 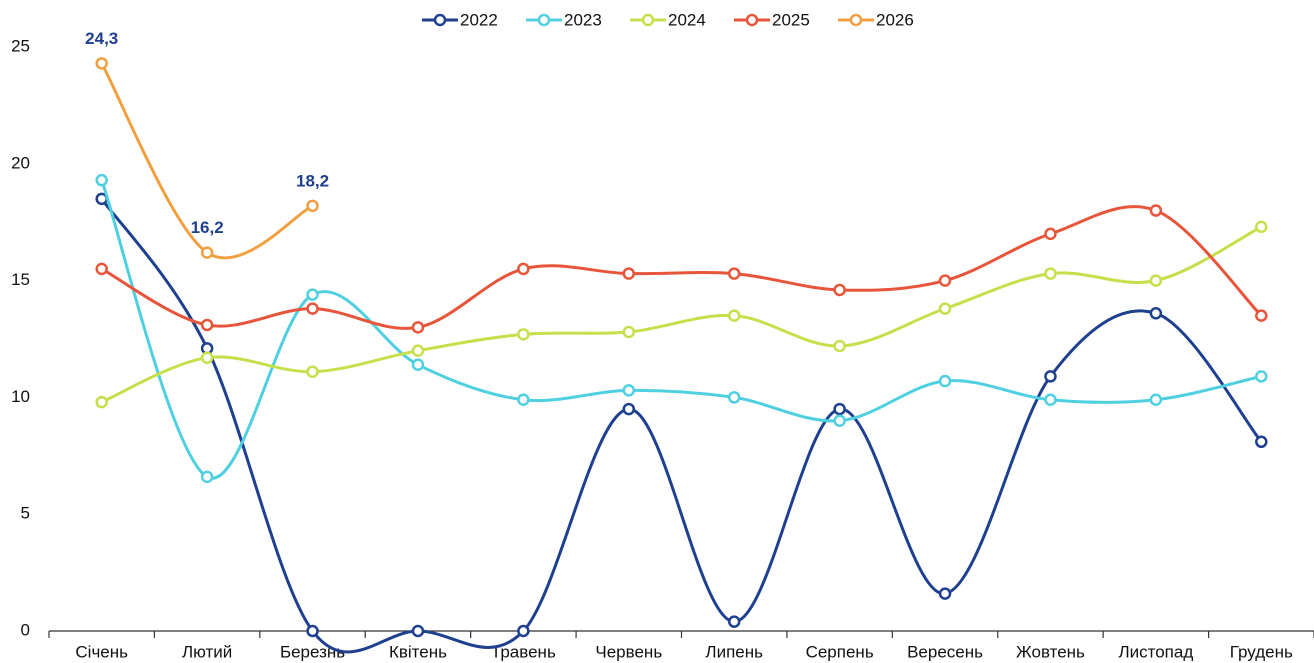 What do you see at coordinates (20, 162) in the screenshot?
I see `y-tick-label: 20` at bounding box center [20, 162].